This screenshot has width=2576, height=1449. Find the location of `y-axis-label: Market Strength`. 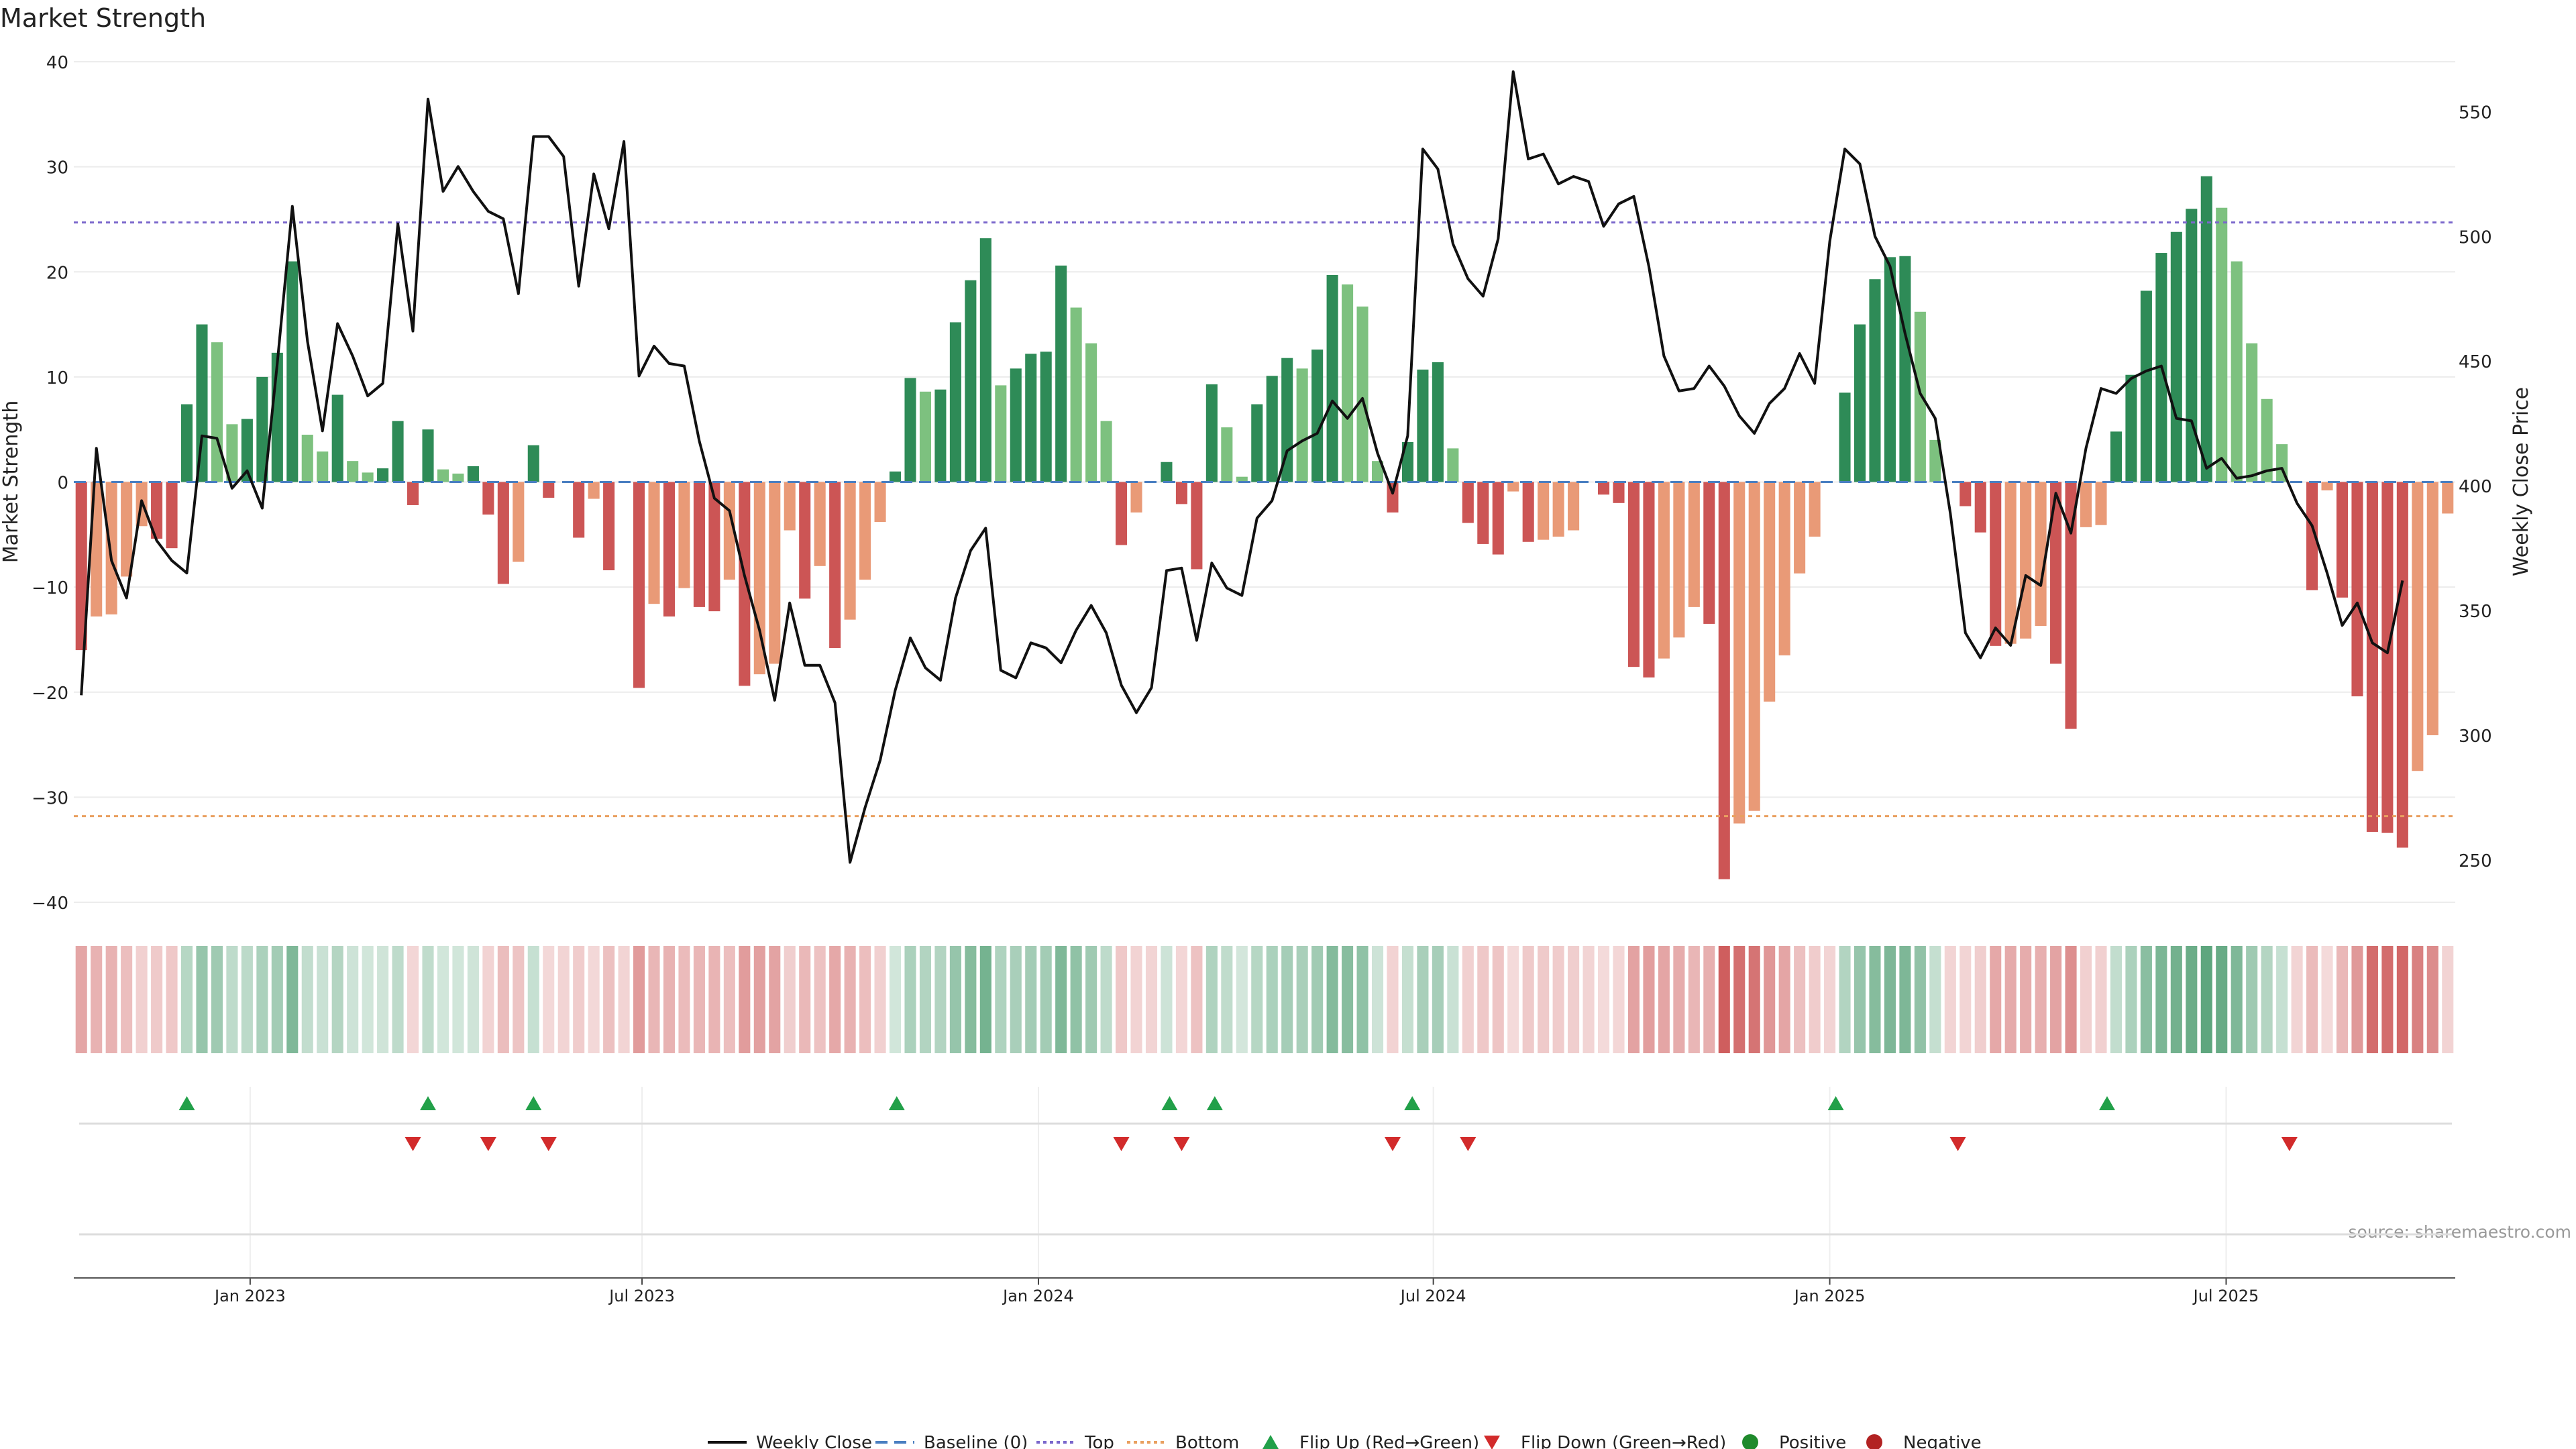

y-axis-label: Market Strength is located at coordinates (11, 481).